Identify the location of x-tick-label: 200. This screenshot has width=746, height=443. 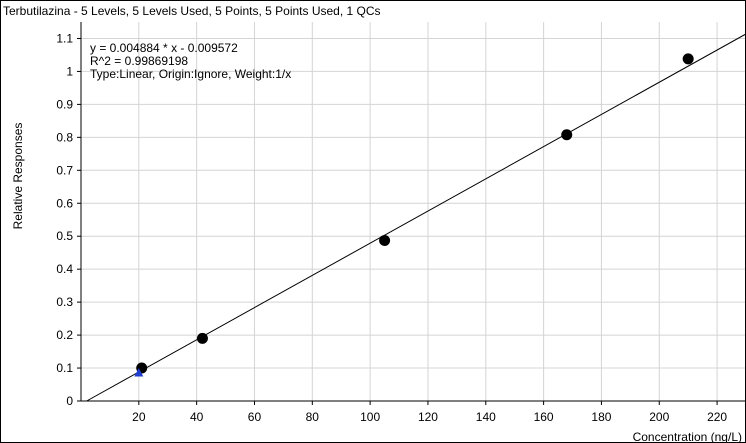
(659, 417).